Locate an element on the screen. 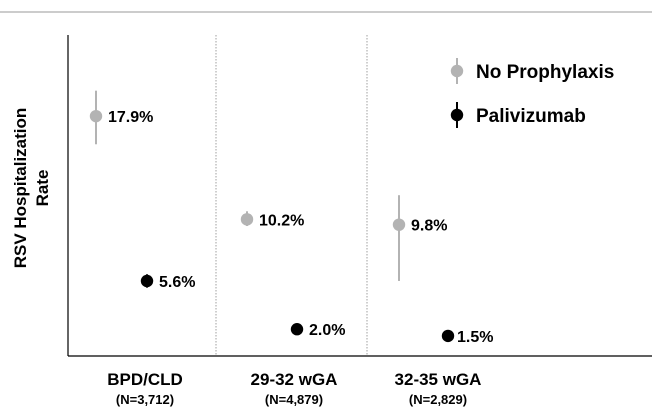 The image size is (652, 411). x-tick-label: 32-35 wGA is located at coordinates (438, 379).